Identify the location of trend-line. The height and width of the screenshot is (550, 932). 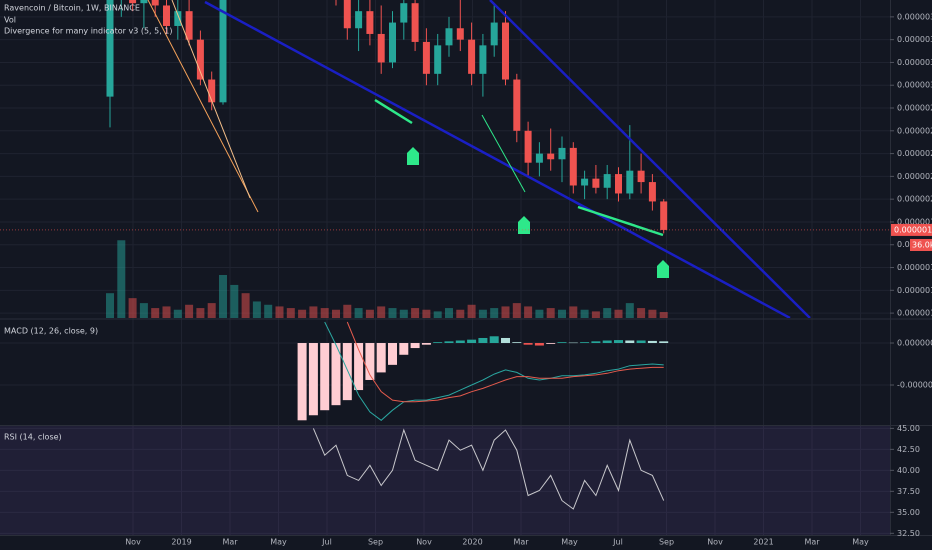
(211, 99).